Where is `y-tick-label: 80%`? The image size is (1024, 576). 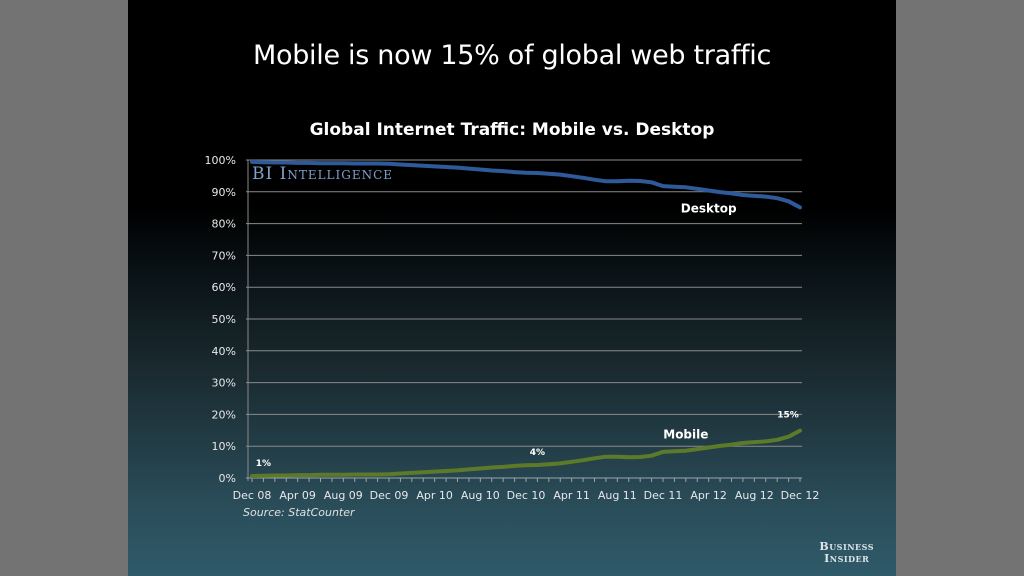
y-tick-label: 80% is located at coordinates (224, 224).